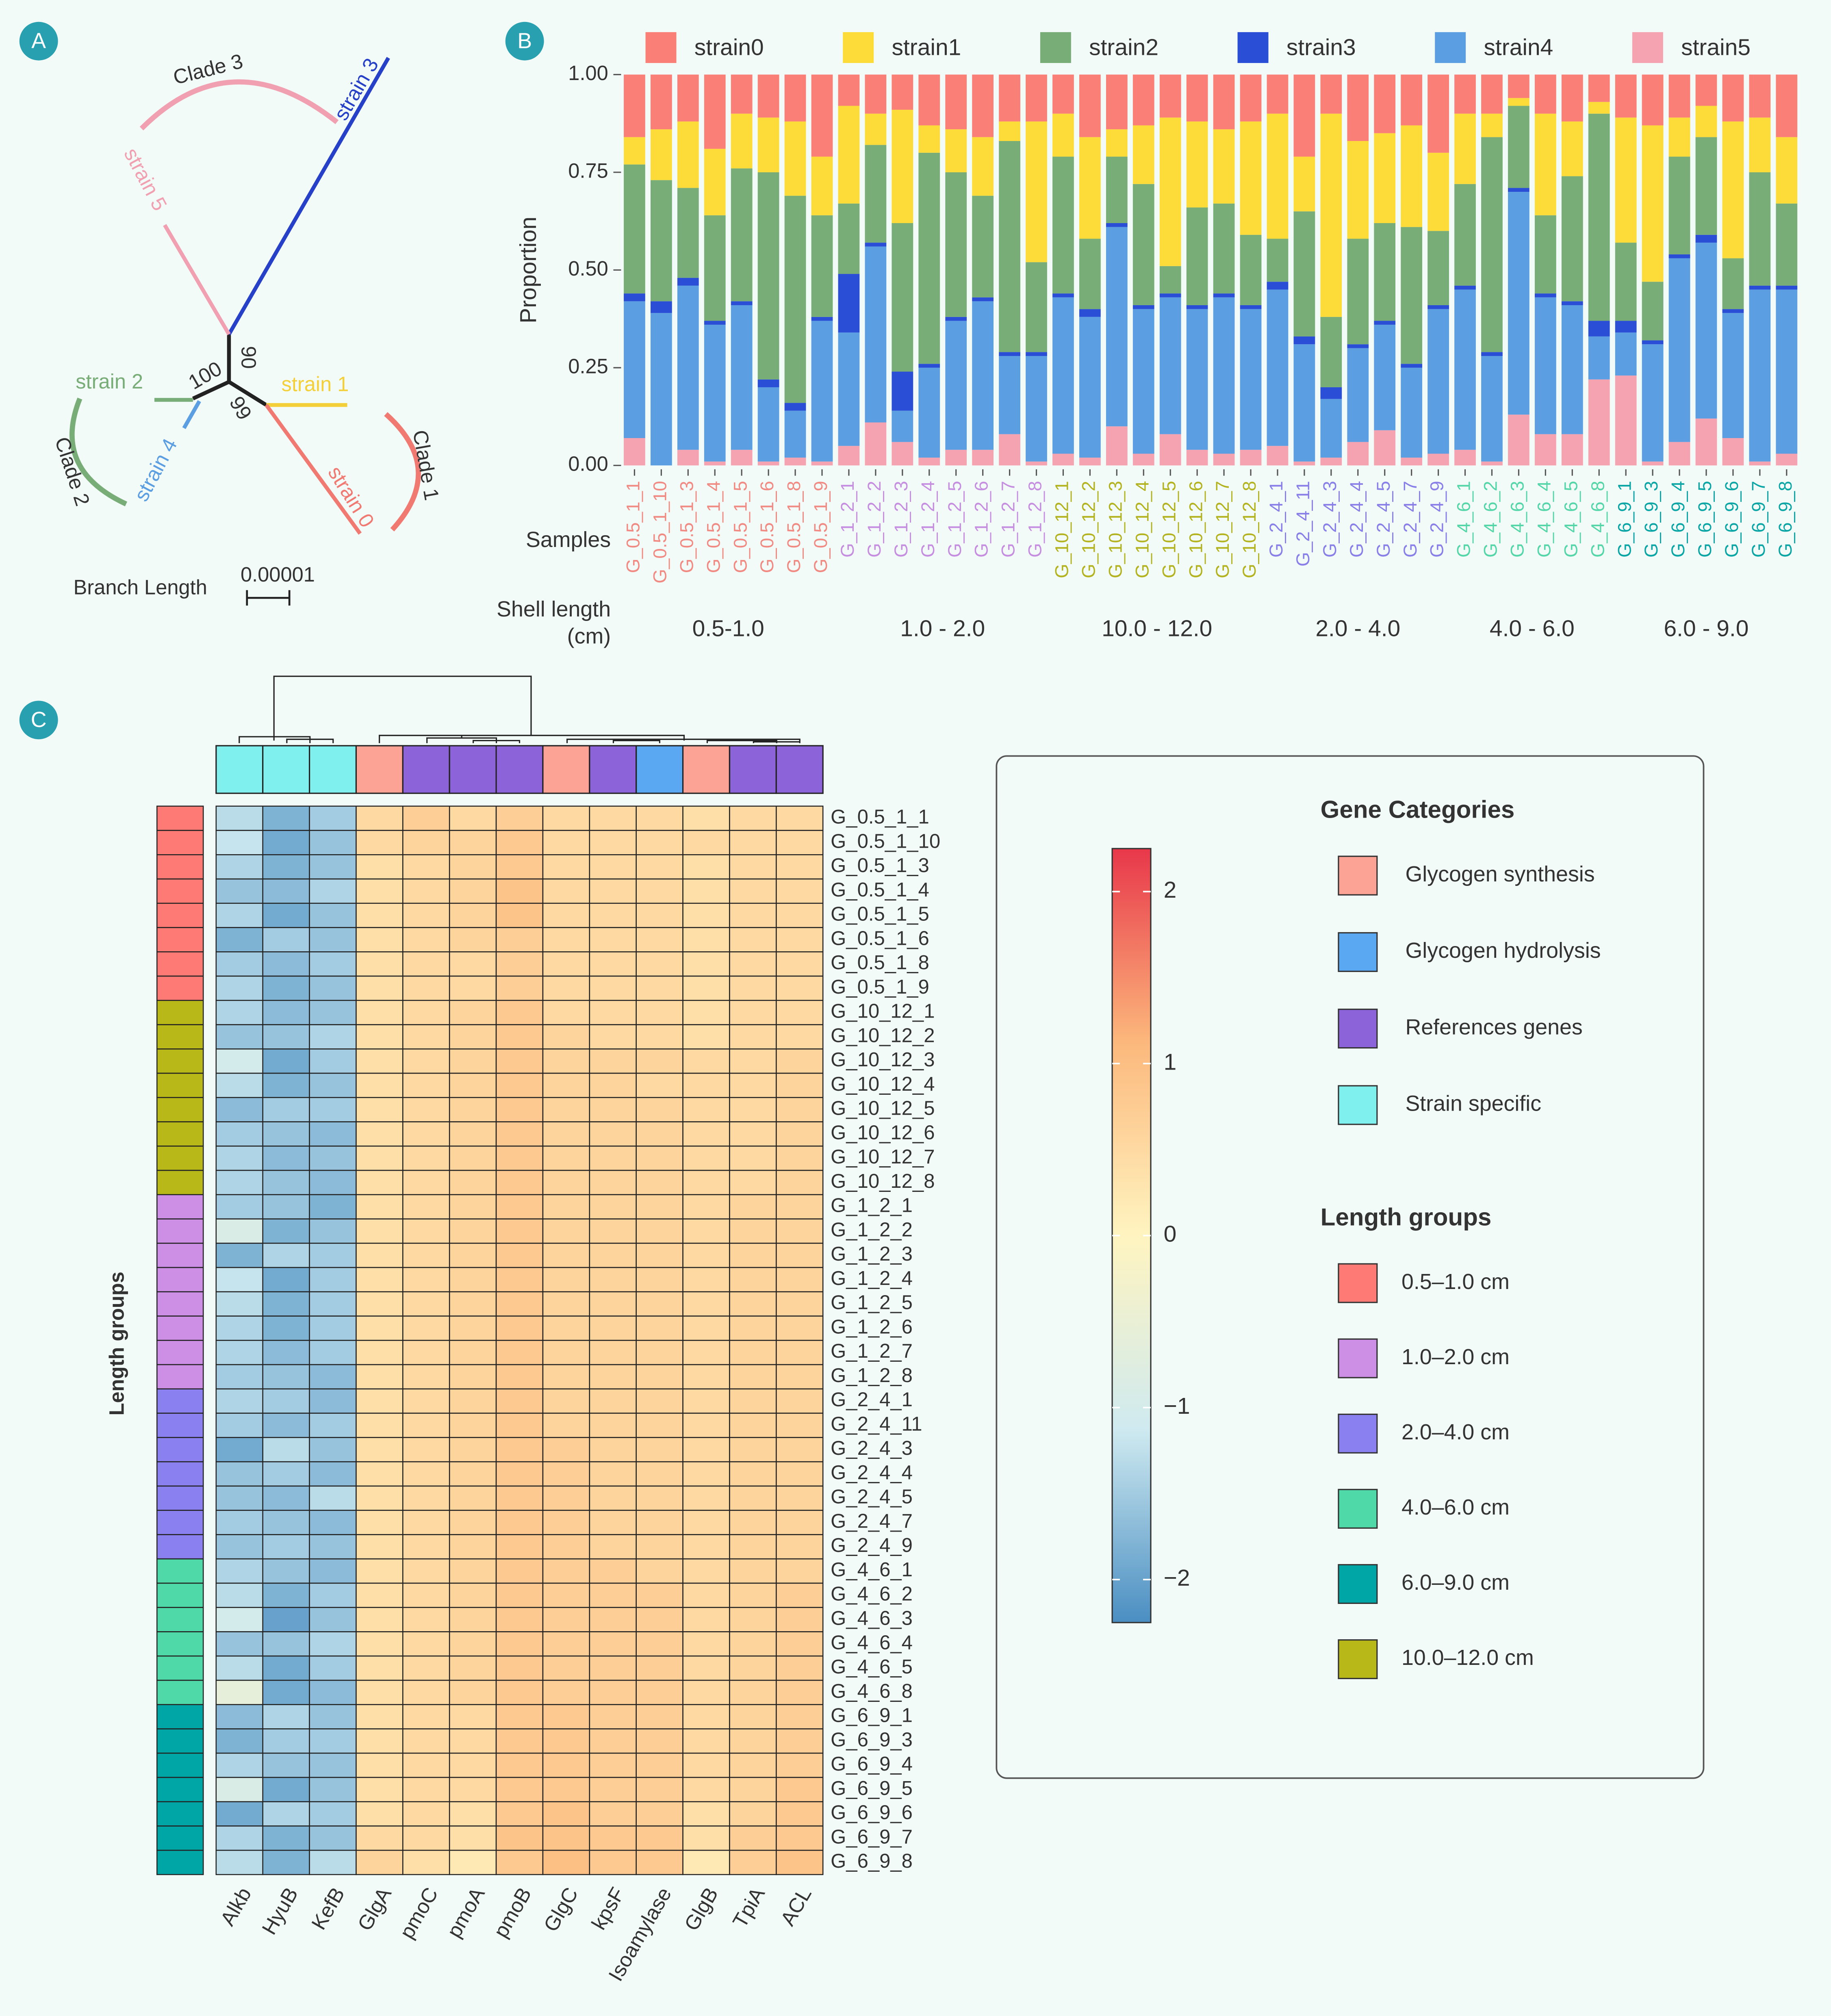  What do you see at coordinates (740, 527) in the screenshot?
I see `x-tick-label: G_0.5_1_5` at bounding box center [740, 527].